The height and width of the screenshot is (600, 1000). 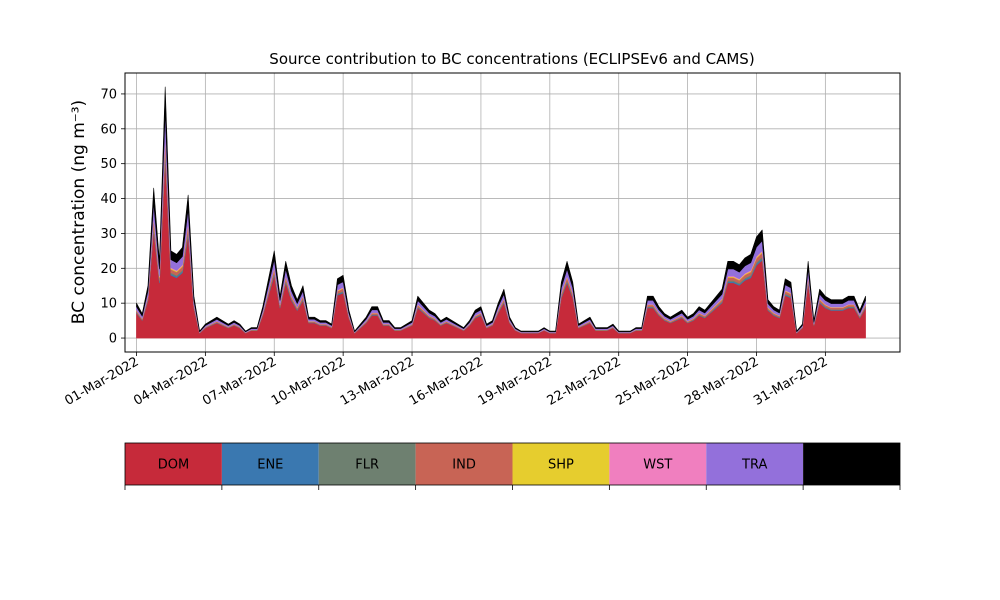 I want to click on legend-label: IND, so click(x=464, y=465).